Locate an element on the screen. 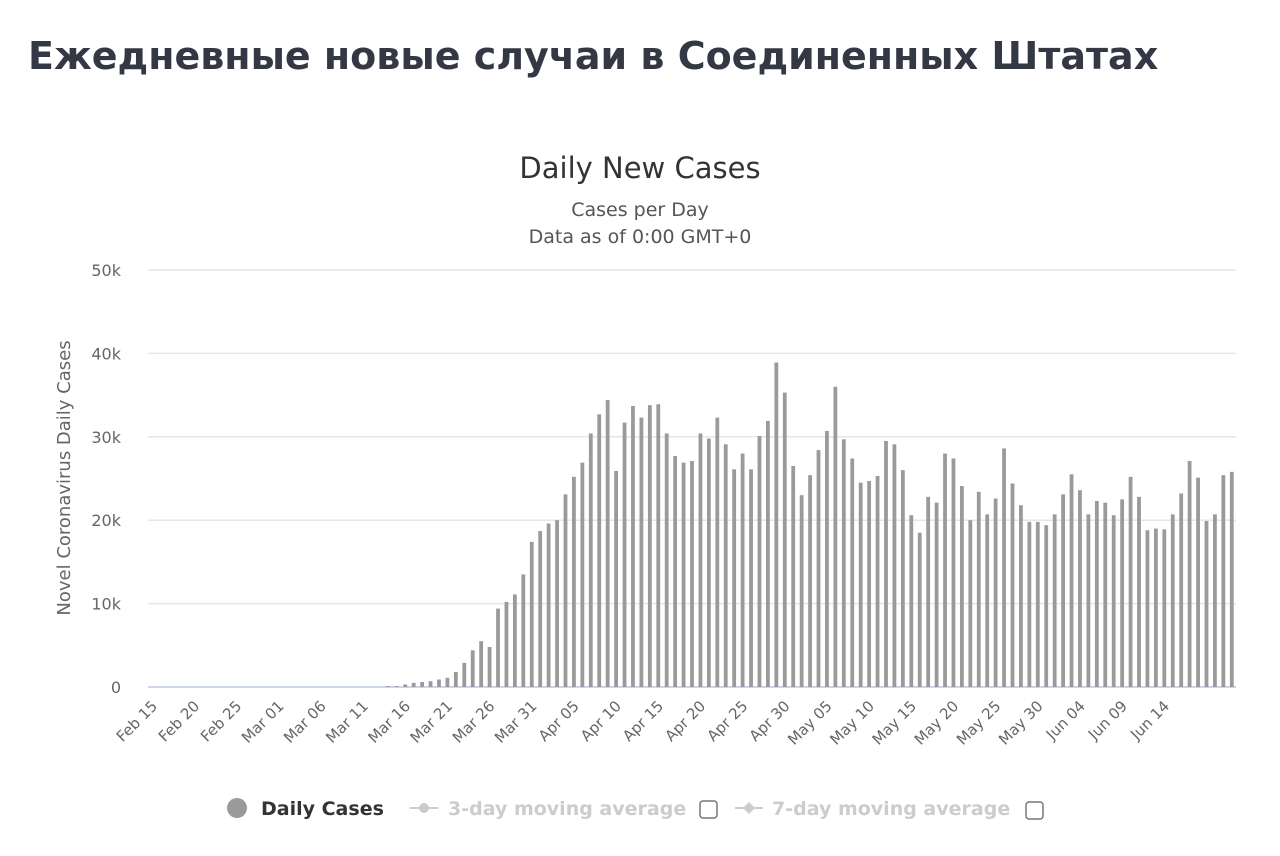 The image size is (1280, 856). legend-item-daily-cases: Daily Cases is located at coordinates (305, 809).